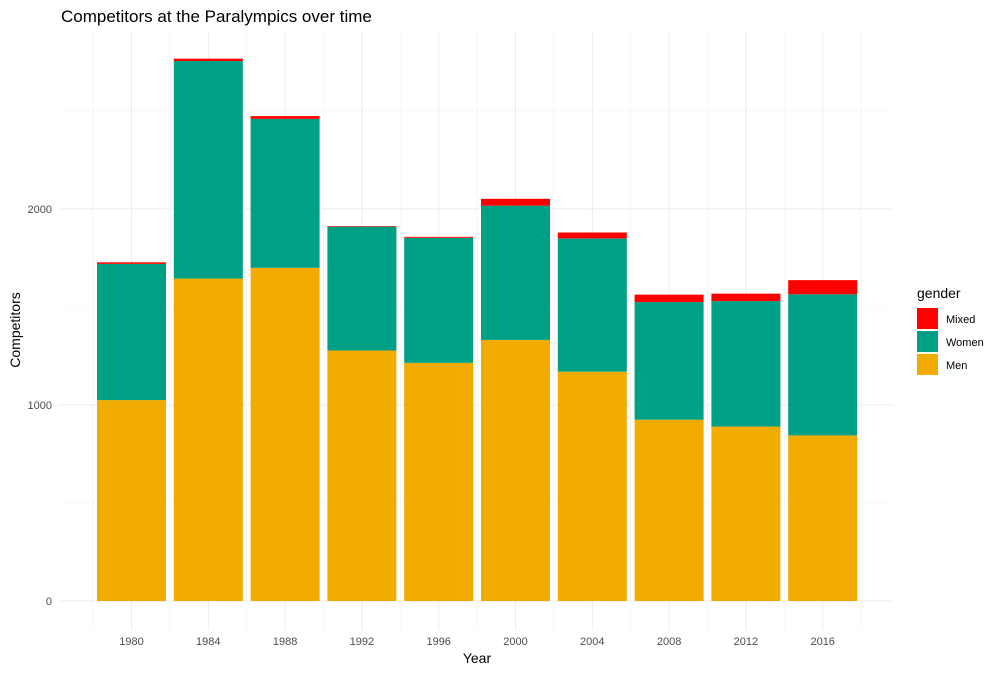 Image resolution: width=1005 pixels, height=673 pixels. I want to click on bar-men-1992, so click(362, 475).